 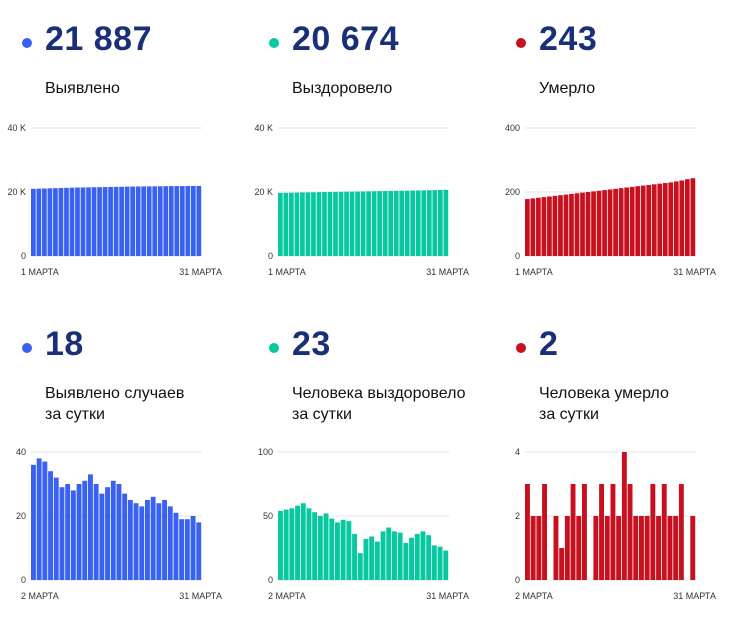 What do you see at coordinates (521, 348) in the screenshot?
I see `red-dot-icon` at bounding box center [521, 348].